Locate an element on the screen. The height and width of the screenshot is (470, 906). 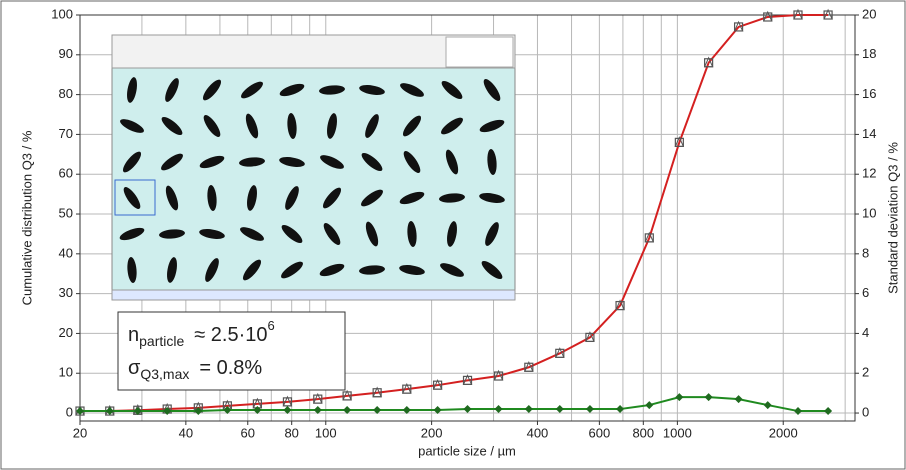
y-tick-label: 20 is located at coordinates (66, 332).